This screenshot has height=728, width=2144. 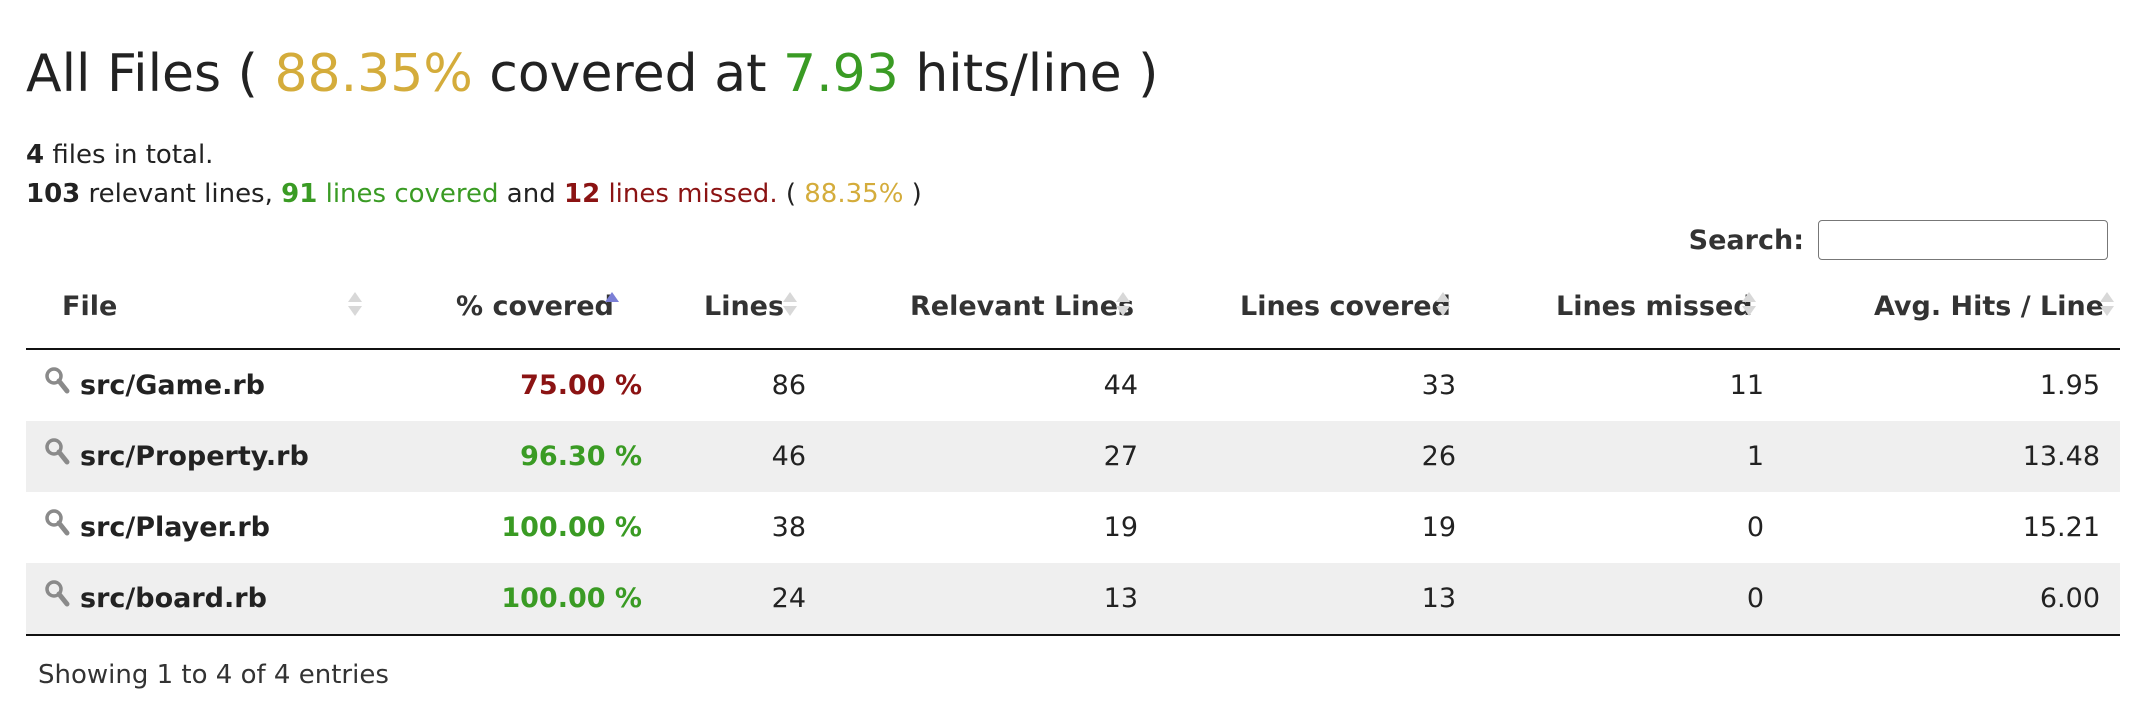 What do you see at coordinates (1073, 385) in the screenshot?
I see `table-row: src/Game.rb 75.00 % 86 44 33 11 1.95` at bounding box center [1073, 385].